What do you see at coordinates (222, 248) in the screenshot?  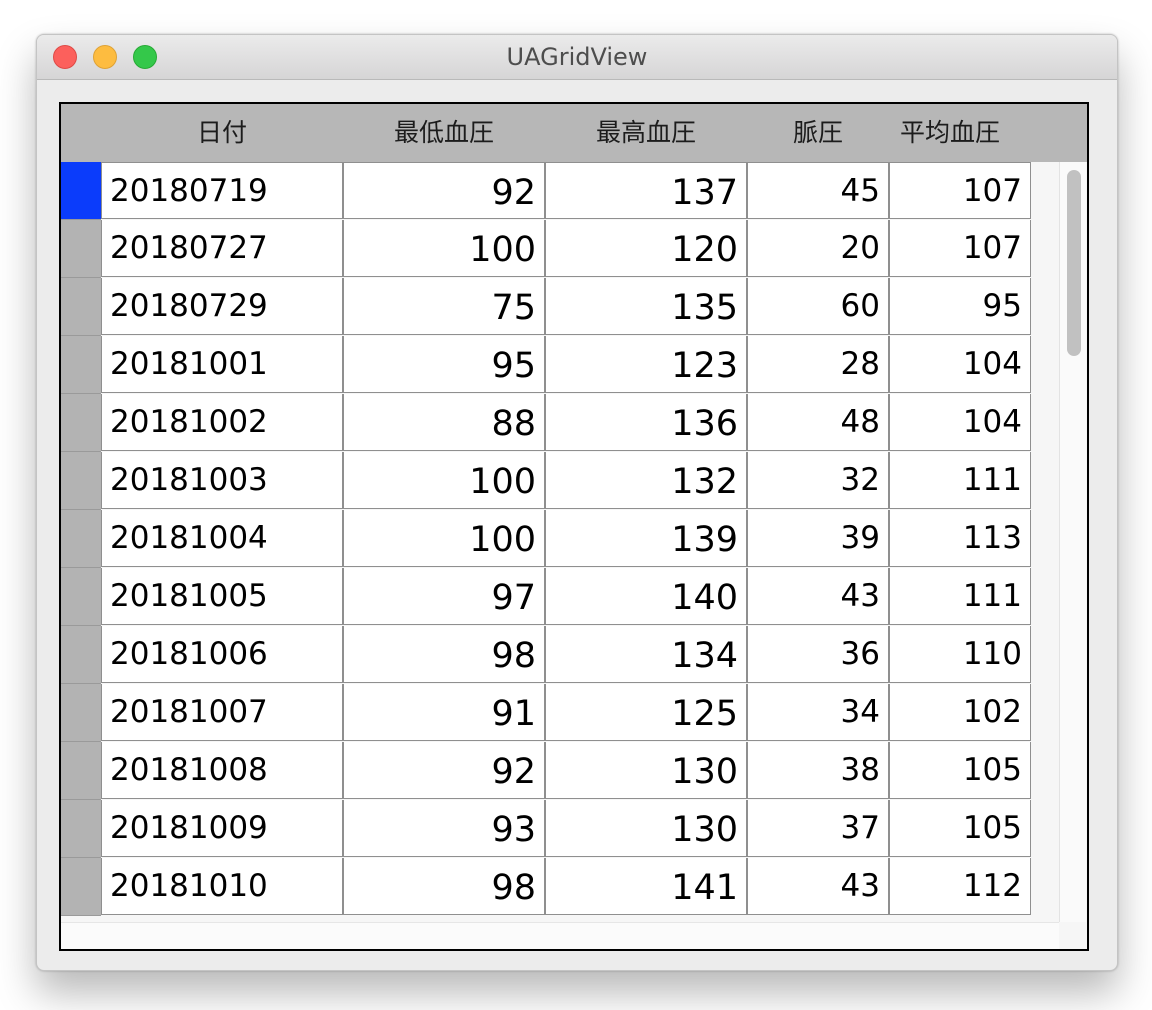 I see `cell-date: 20180727` at bounding box center [222, 248].